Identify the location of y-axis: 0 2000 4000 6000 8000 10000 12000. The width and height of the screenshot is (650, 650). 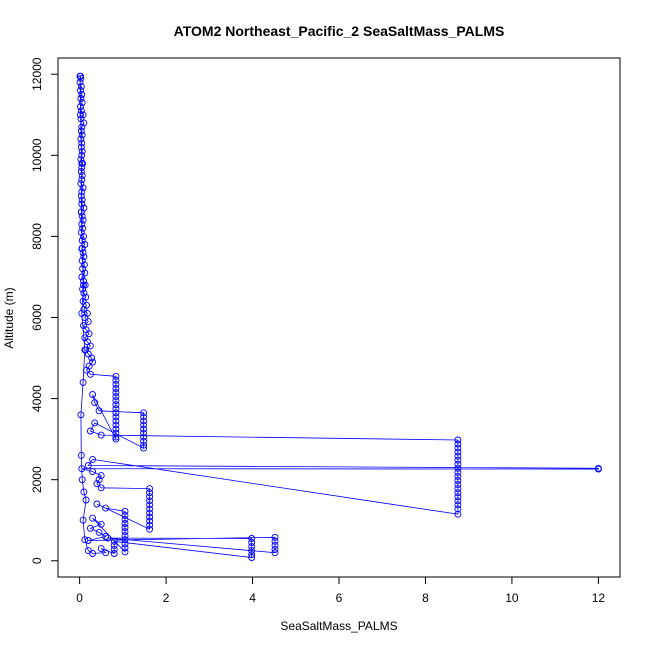
(44, 310).